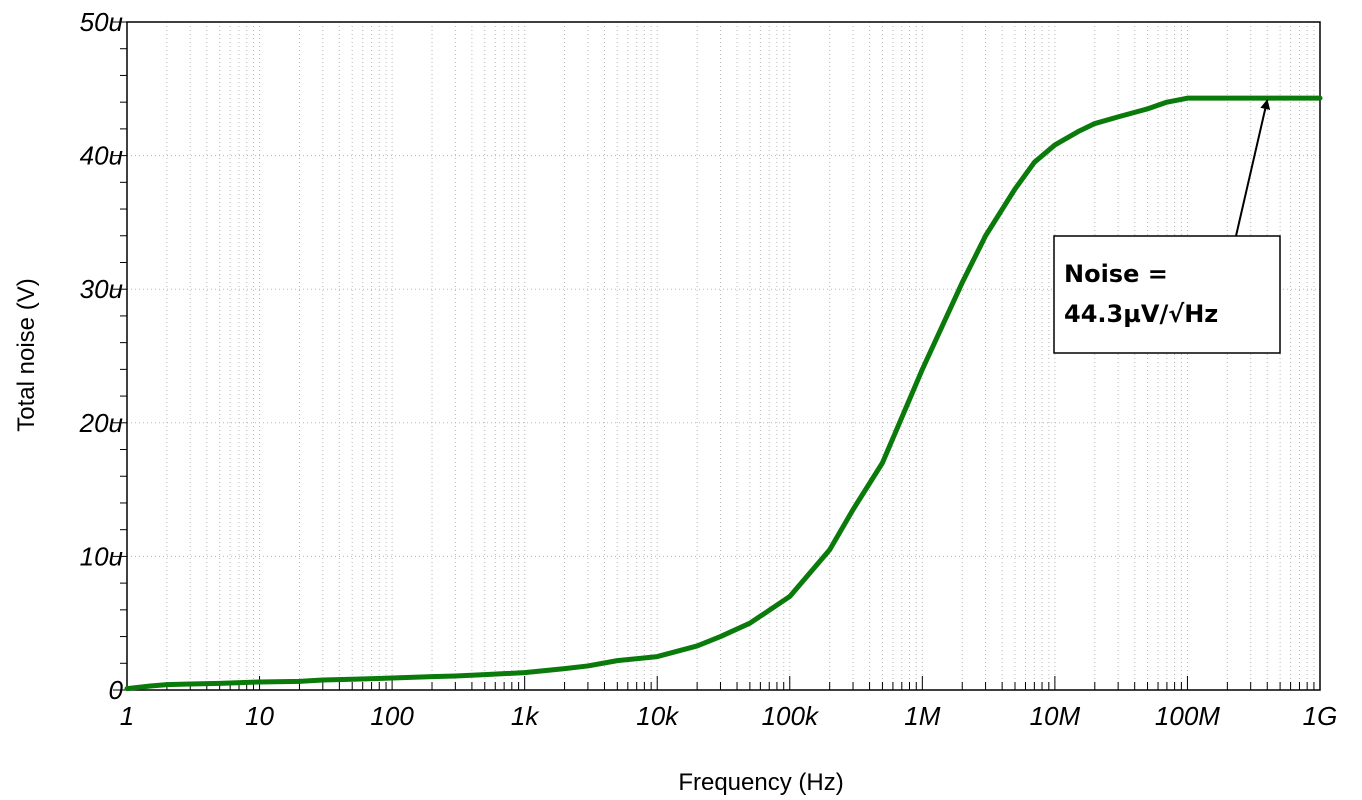 Image resolution: width=1362 pixels, height=800 pixels. What do you see at coordinates (127, 716) in the screenshot?
I see `x-tick-label: 1` at bounding box center [127, 716].